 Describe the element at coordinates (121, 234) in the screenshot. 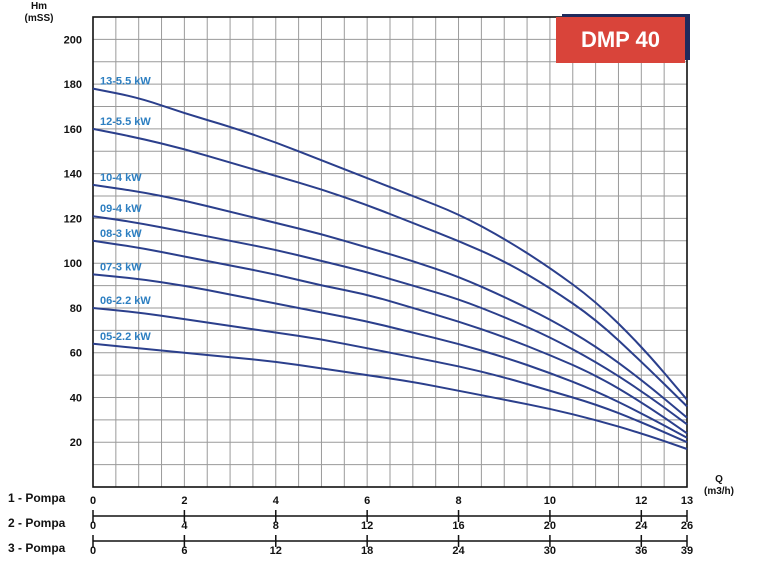

I see `curve-label: 08-3 kW` at that location.